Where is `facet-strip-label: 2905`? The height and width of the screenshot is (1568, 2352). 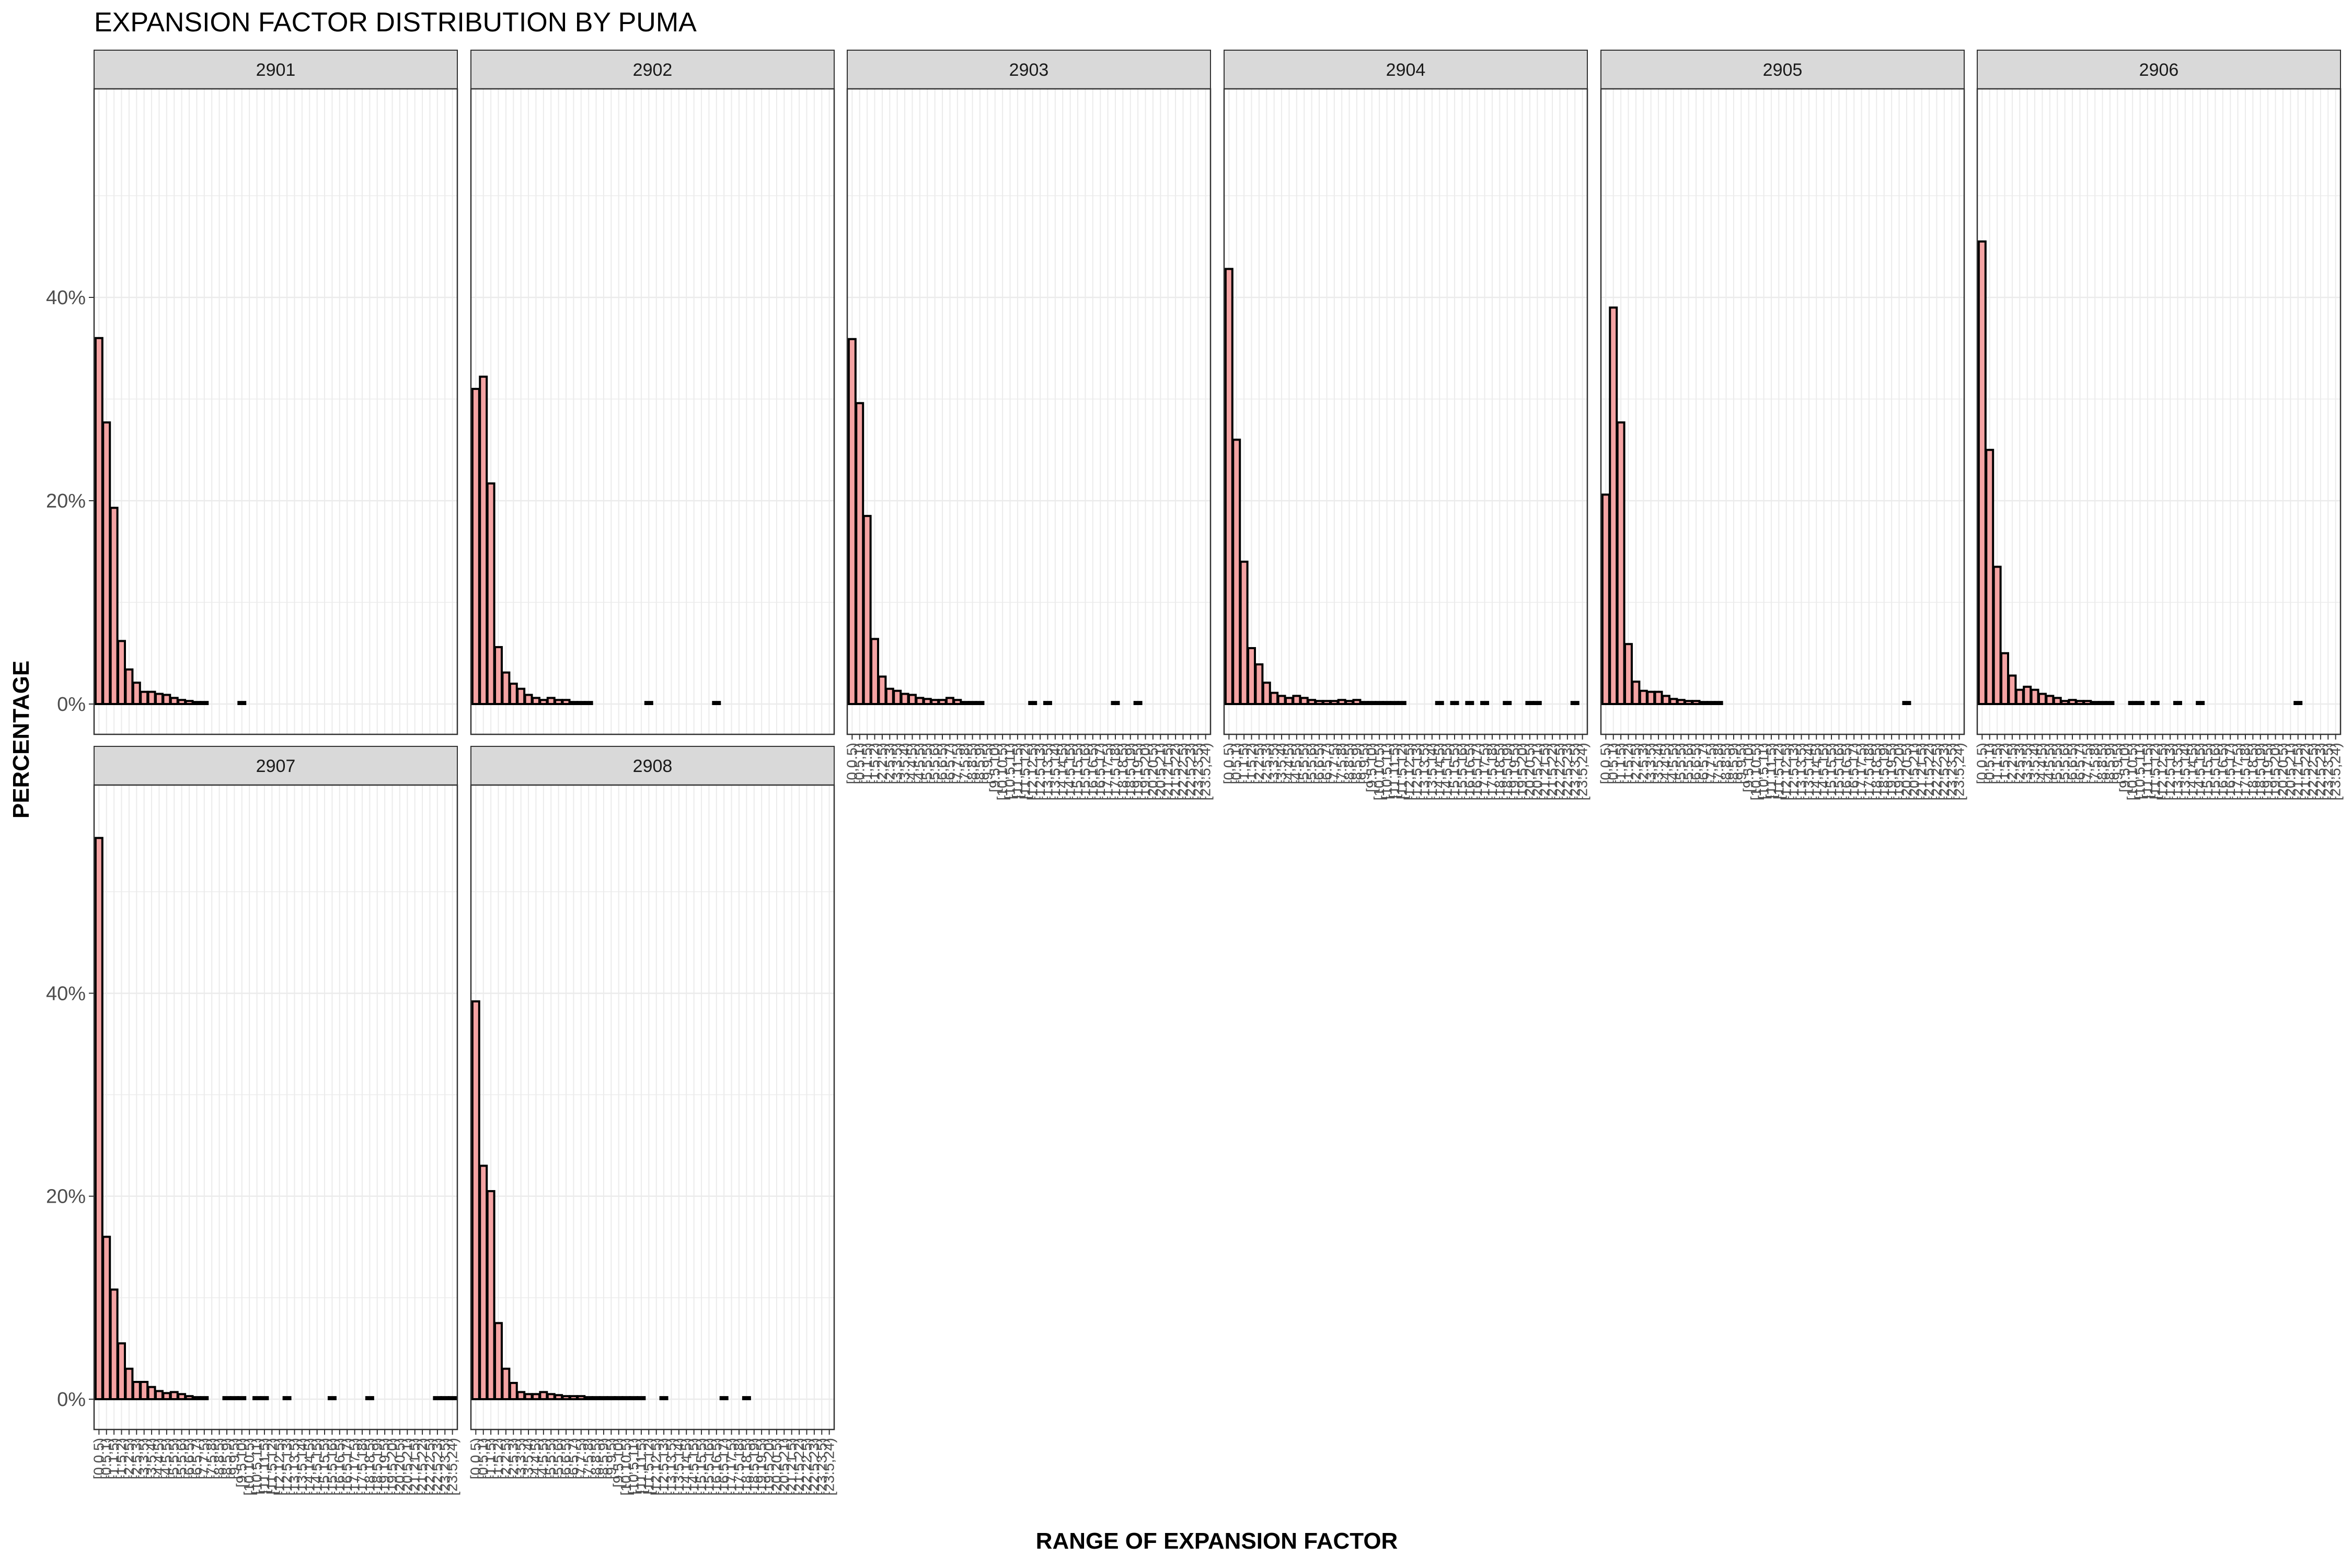
facet-strip-label: 2905 is located at coordinates (1783, 70).